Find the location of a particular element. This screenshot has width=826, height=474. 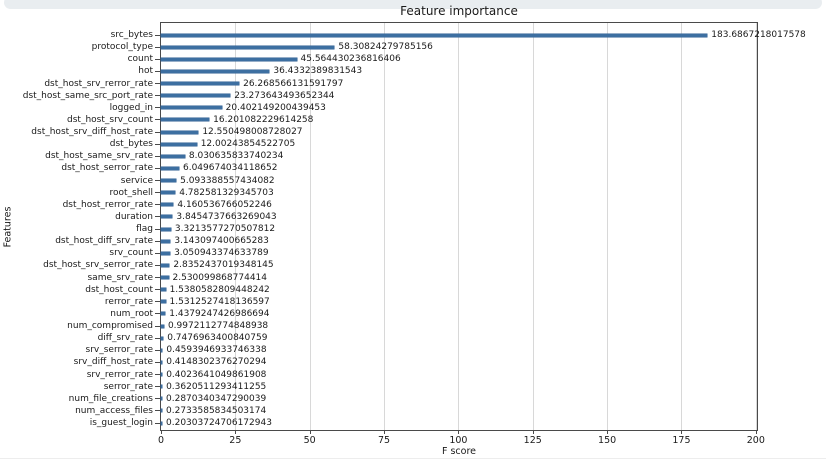

feature-label: is_guest_login is located at coordinates (121, 423).